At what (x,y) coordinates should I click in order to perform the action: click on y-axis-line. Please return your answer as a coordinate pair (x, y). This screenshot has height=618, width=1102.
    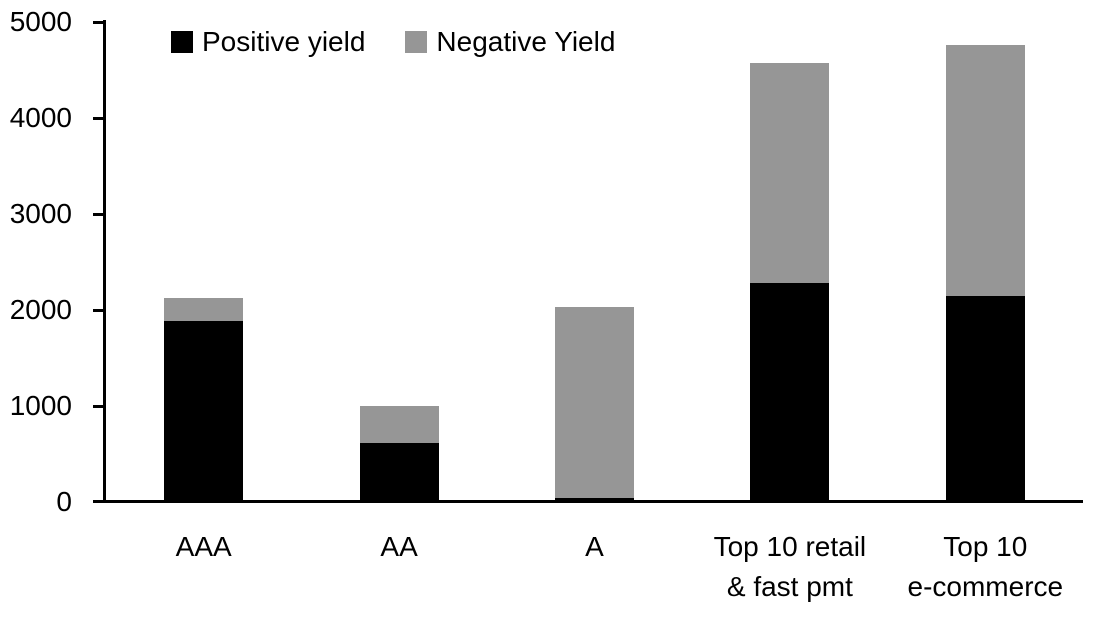
    Looking at the image, I should click on (104, 261).